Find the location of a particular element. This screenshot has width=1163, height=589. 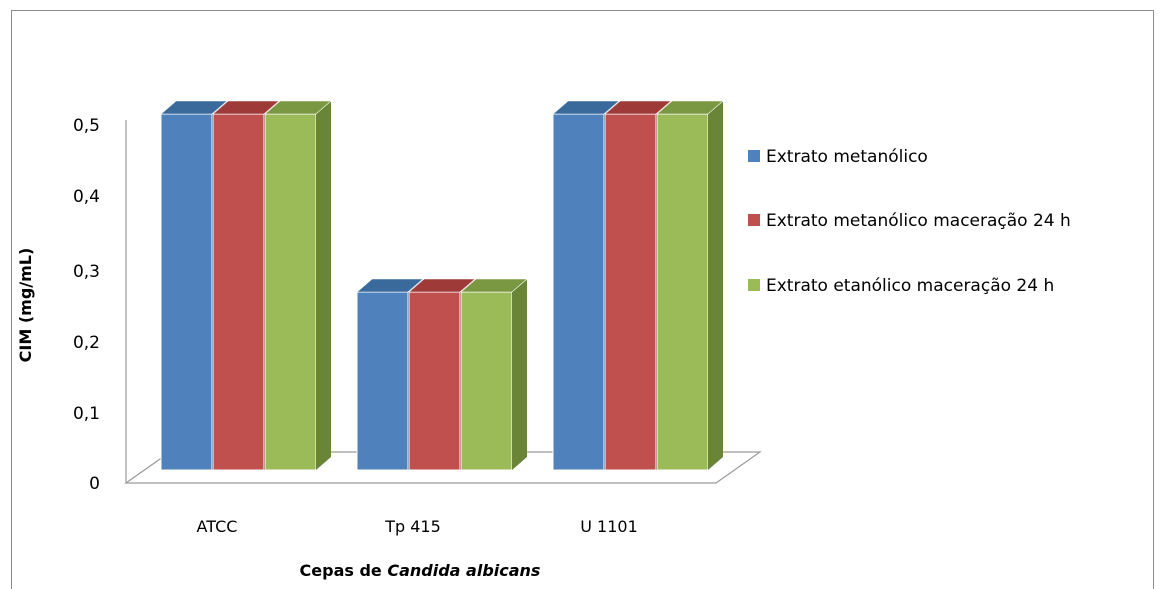

category-labels: ATCC Tp 415 U 1101 is located at coordinates (417, 526).